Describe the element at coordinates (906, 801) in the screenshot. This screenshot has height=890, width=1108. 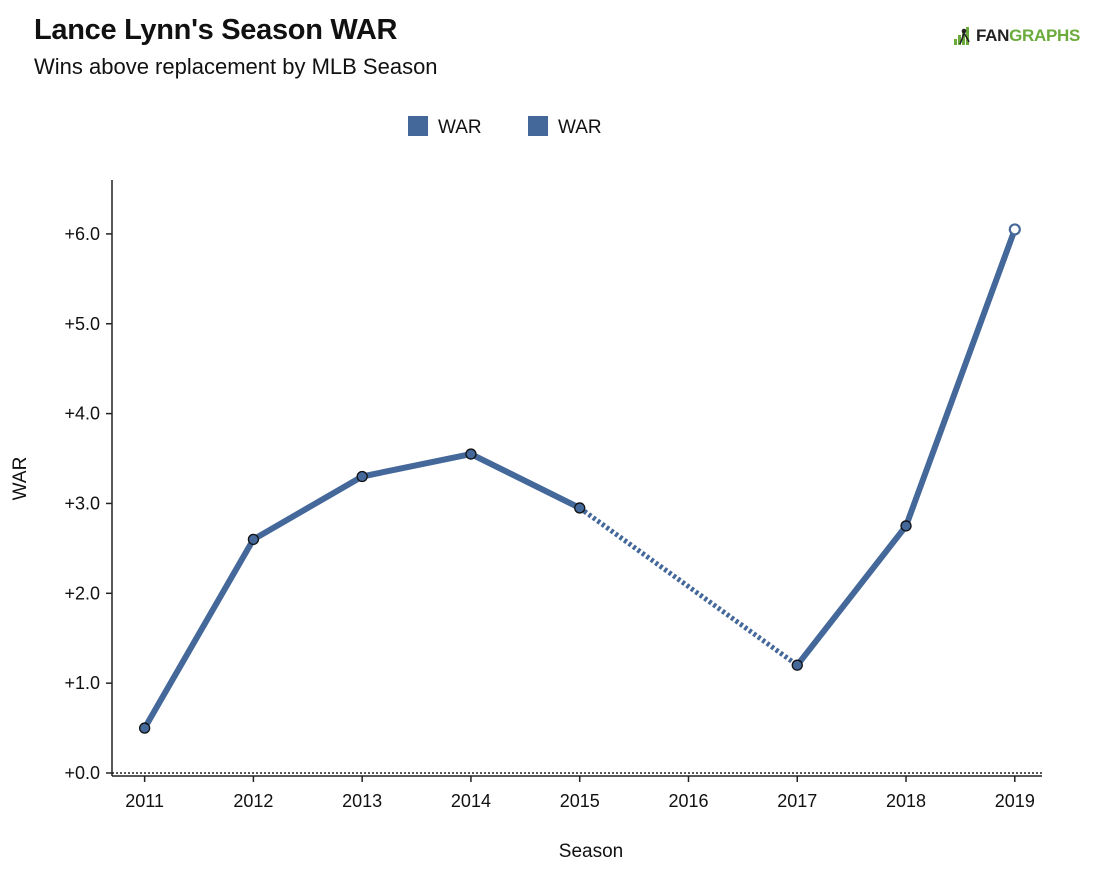
I see `x-tick-label-7: 2018` at that location.